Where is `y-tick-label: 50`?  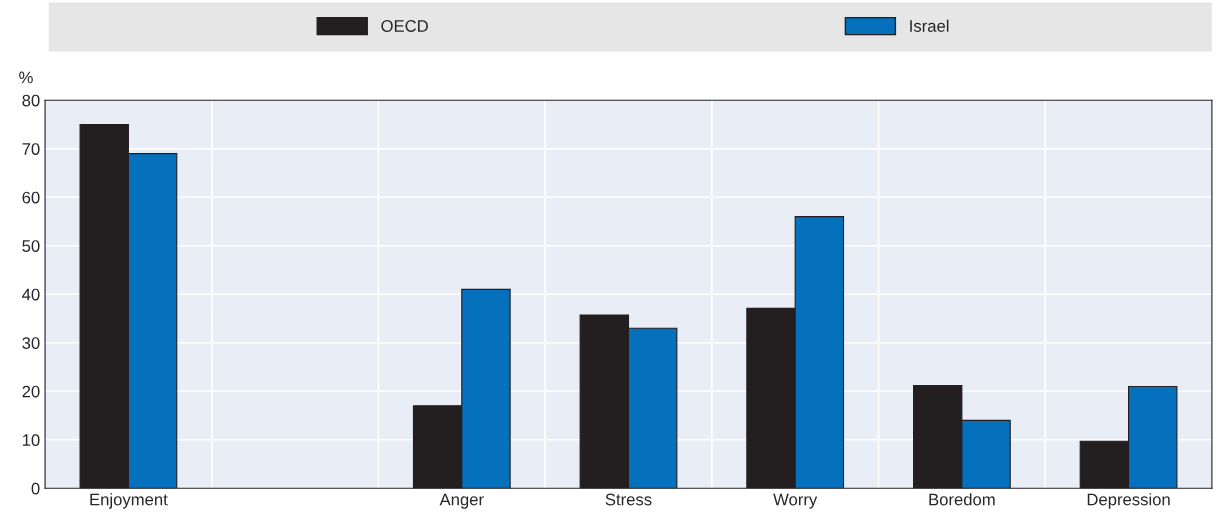
y-tick-label: 50 is located at coordinates (31, 246).